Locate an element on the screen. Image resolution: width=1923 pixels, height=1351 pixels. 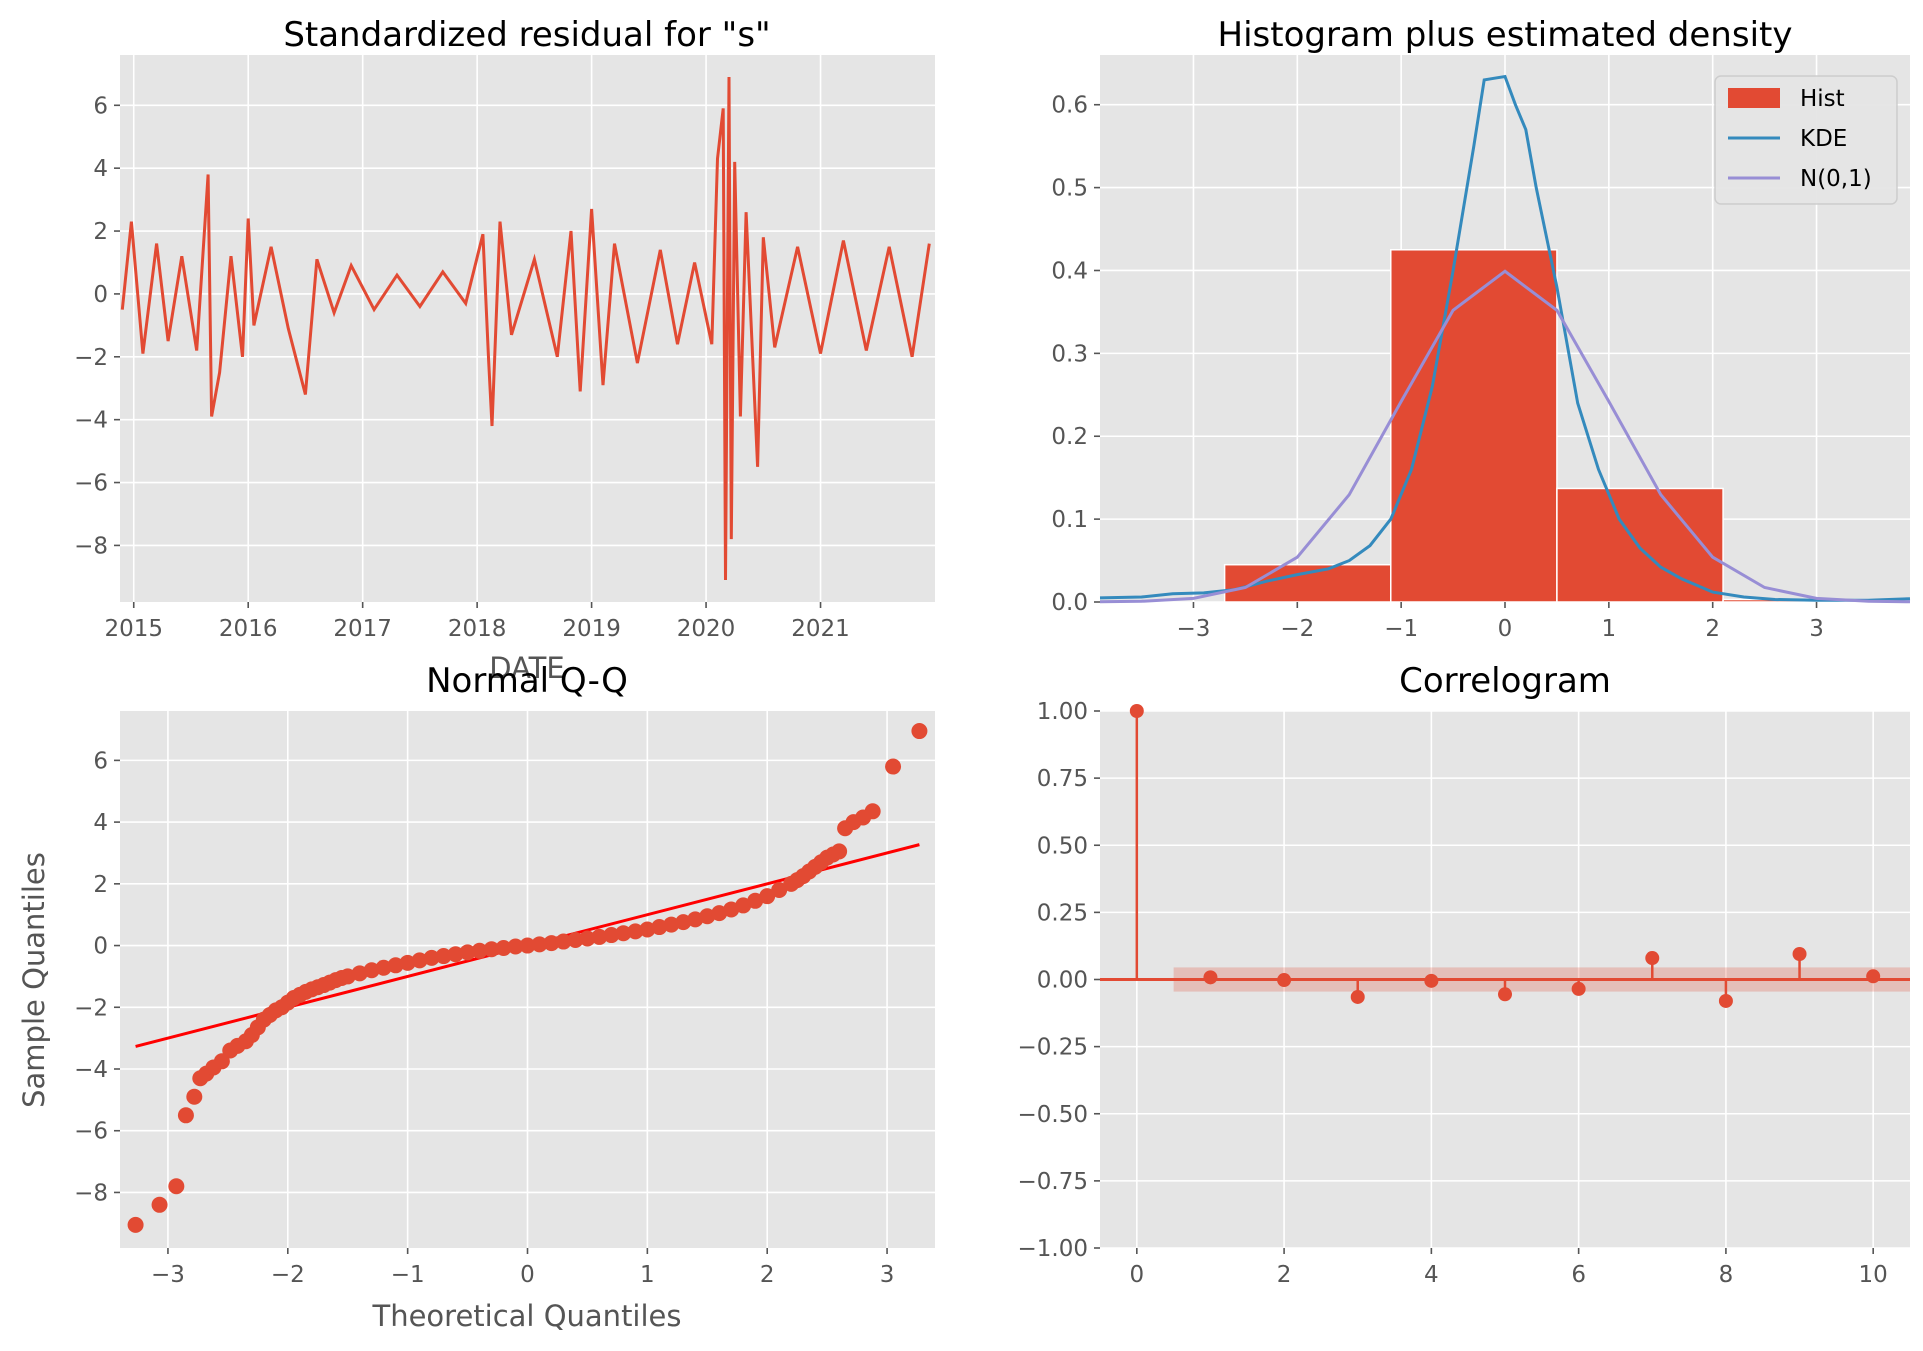
residual-y-tick-label: −2 is located at coordinates (91, 358).